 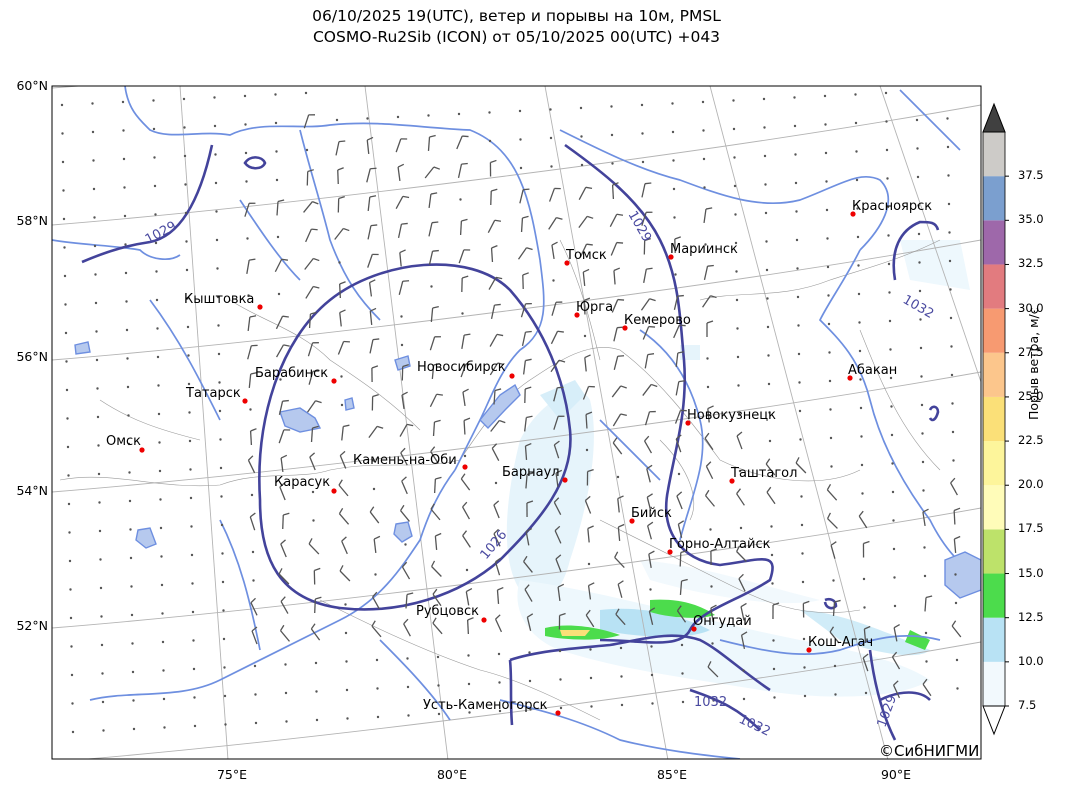 I want to click on svg-text: Камень-на-Оби, so click(x=405, y=460).